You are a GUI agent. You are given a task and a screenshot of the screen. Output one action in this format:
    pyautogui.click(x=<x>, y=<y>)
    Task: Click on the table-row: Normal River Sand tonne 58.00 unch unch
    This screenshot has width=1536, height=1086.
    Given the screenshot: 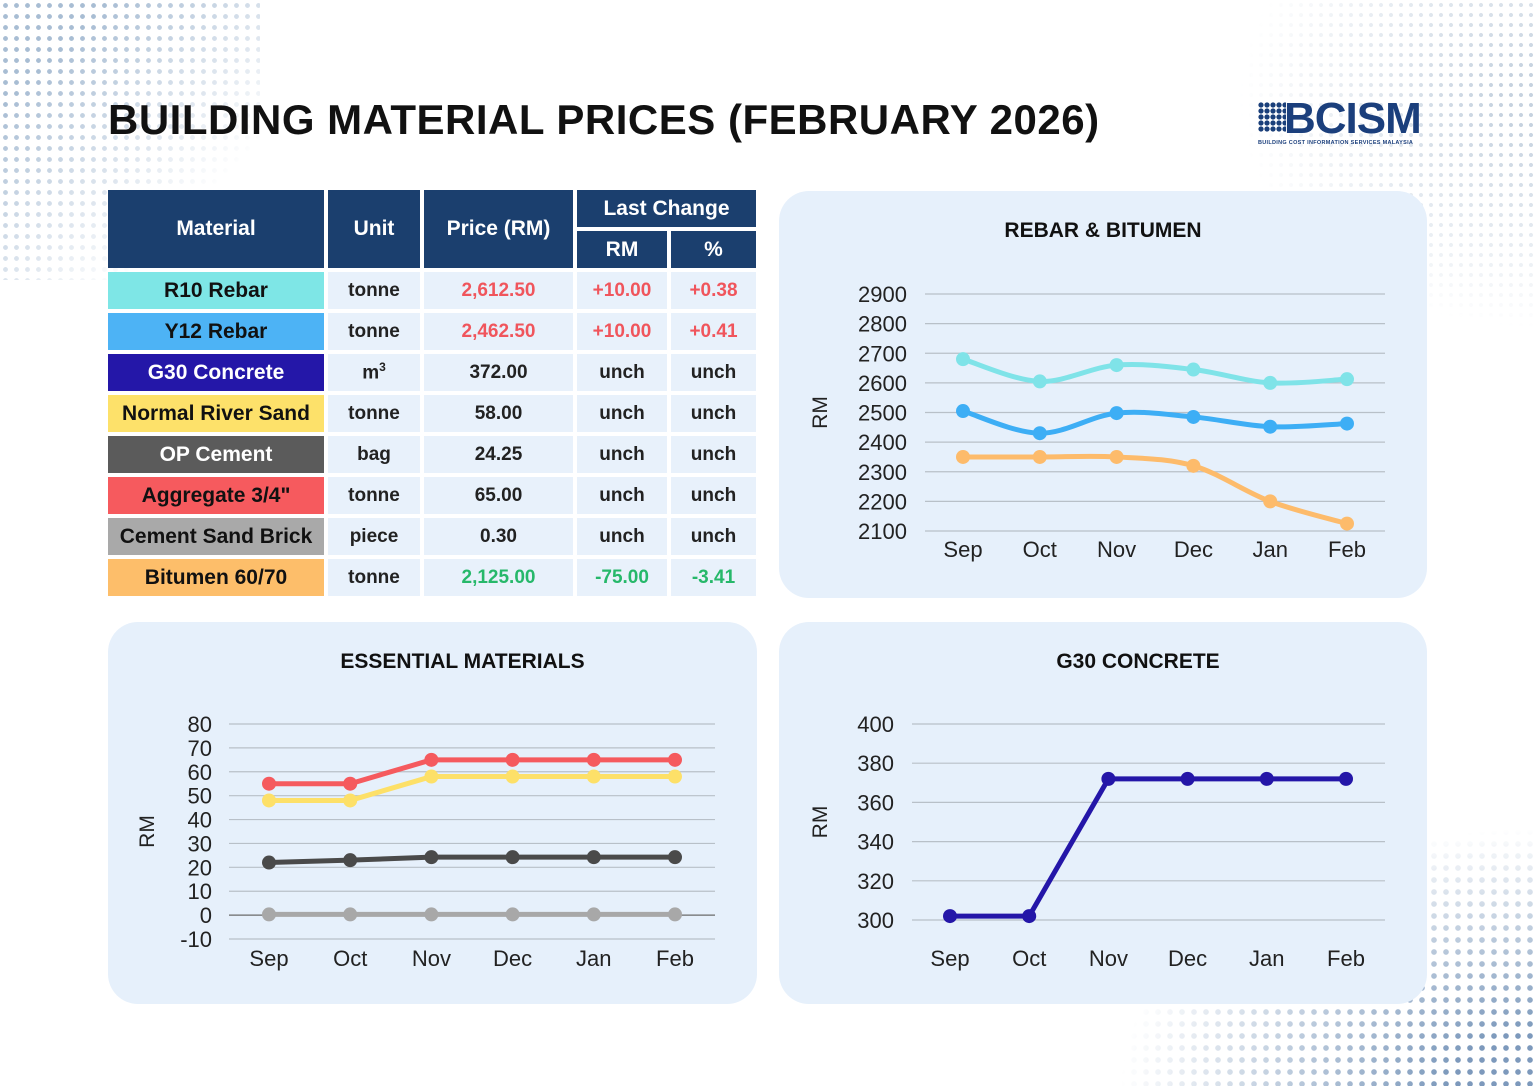 What is the action you would take?
    pyautogui.click(x=432, y=413)
    